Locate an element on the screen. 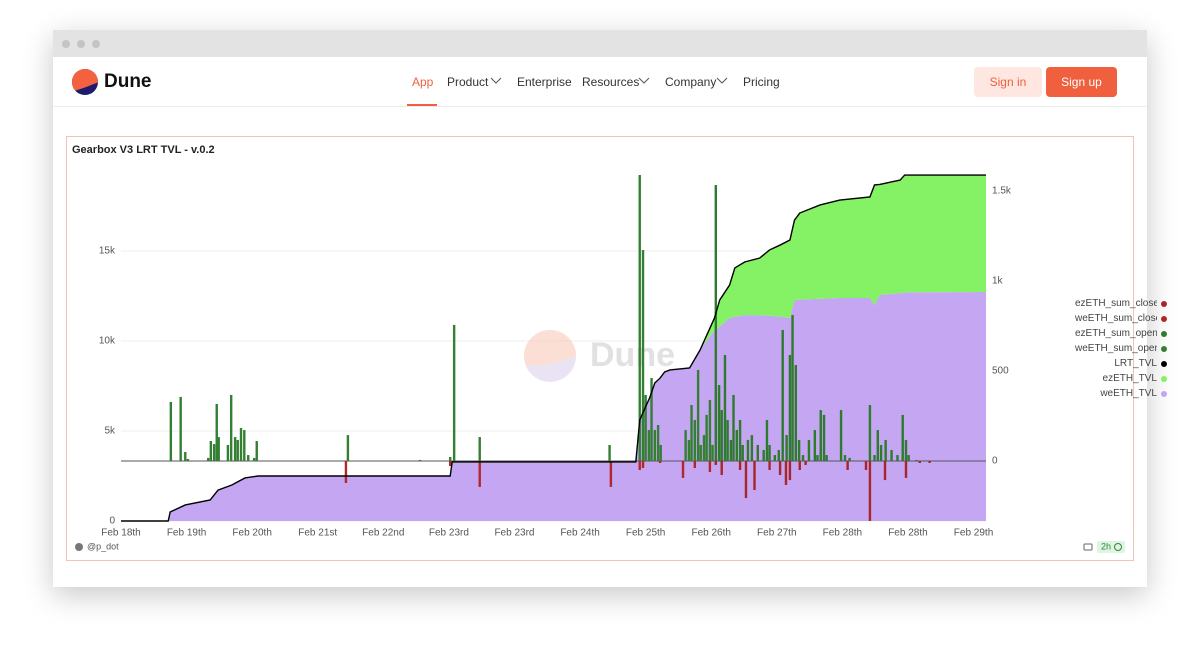 The height and width of the screenshot is (663, 1200). watermark: Dune is located at coordinates (599, 356).